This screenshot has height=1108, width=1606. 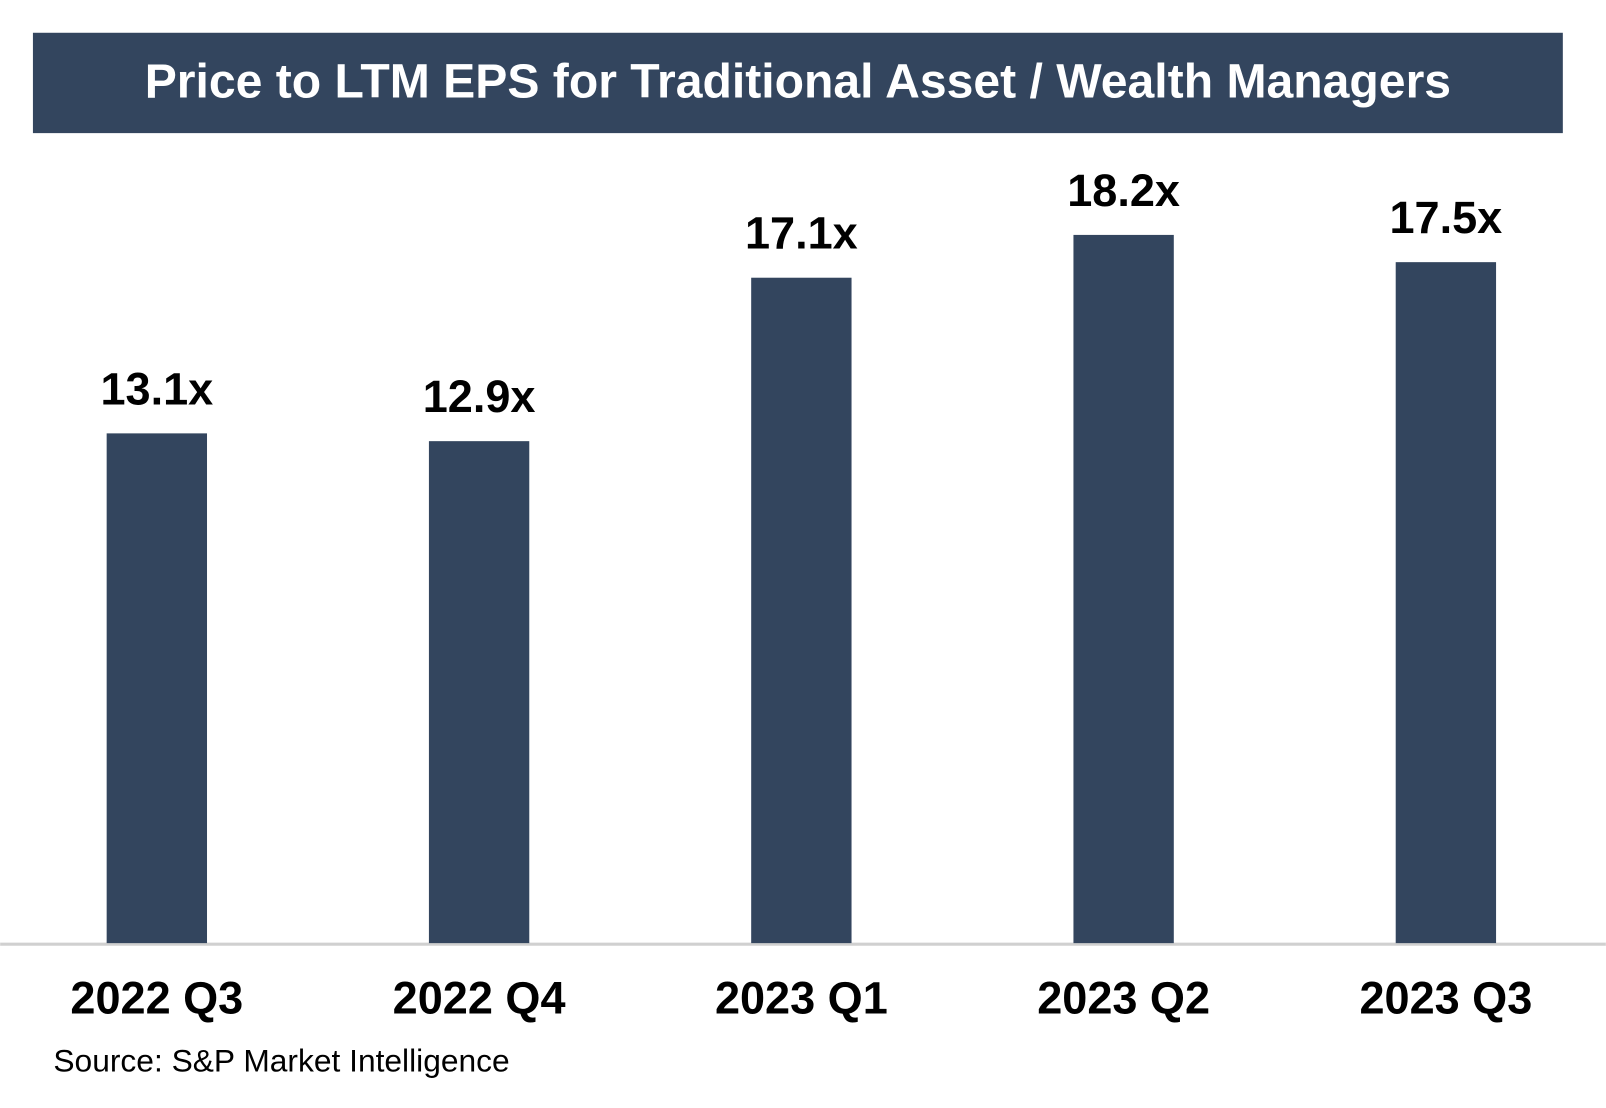 I want to click on x-tick-label: 2023 Q3, so click(x=1445, y=997).